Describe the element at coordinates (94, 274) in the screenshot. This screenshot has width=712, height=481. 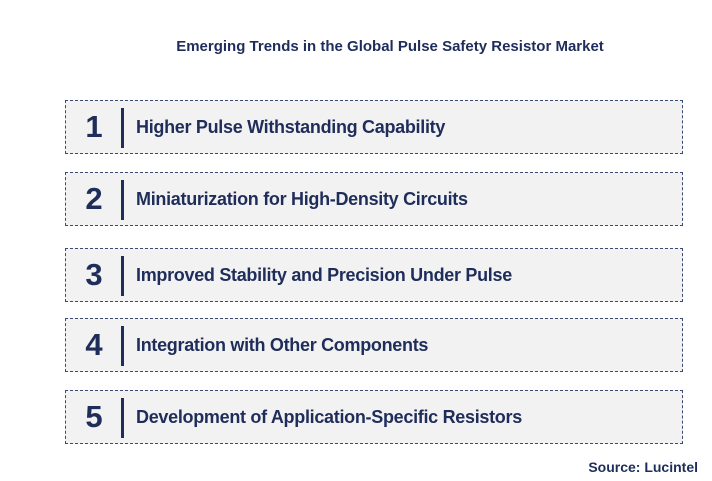
I see `trend-number-3: 3` at that location.